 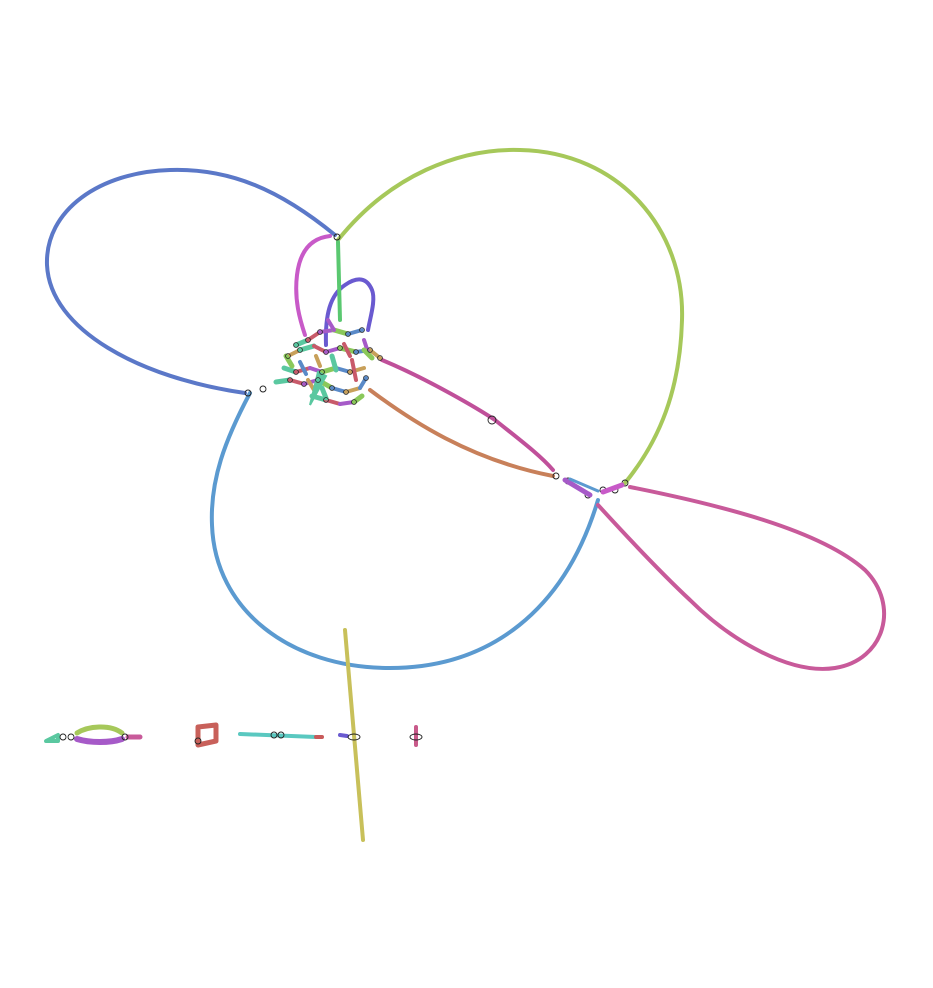 I want to click on segment-right-junction-purple, so click(x=577, y=487).